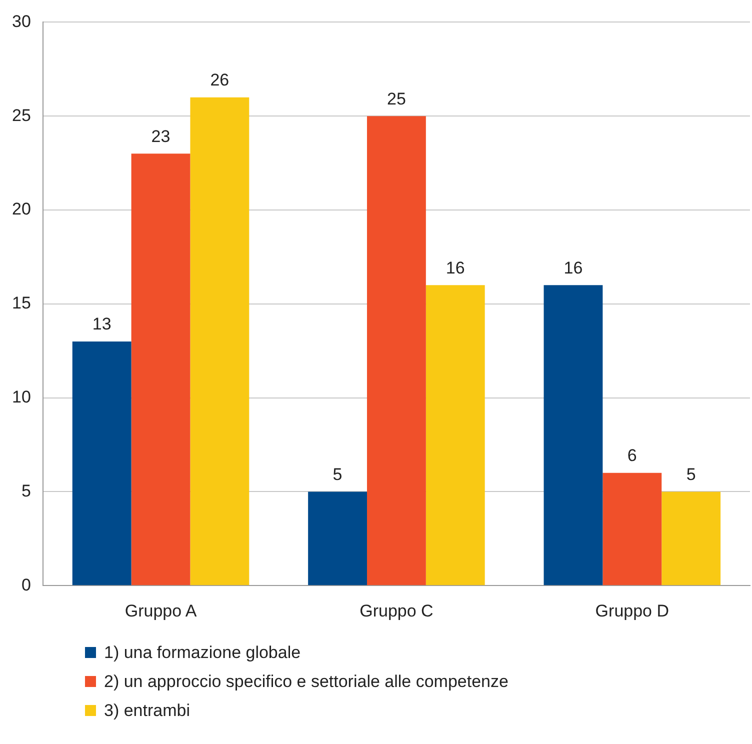 The width and height of the screenshot is (752, 744). I want to click on y-tick-label: 15, so click(21, 303).